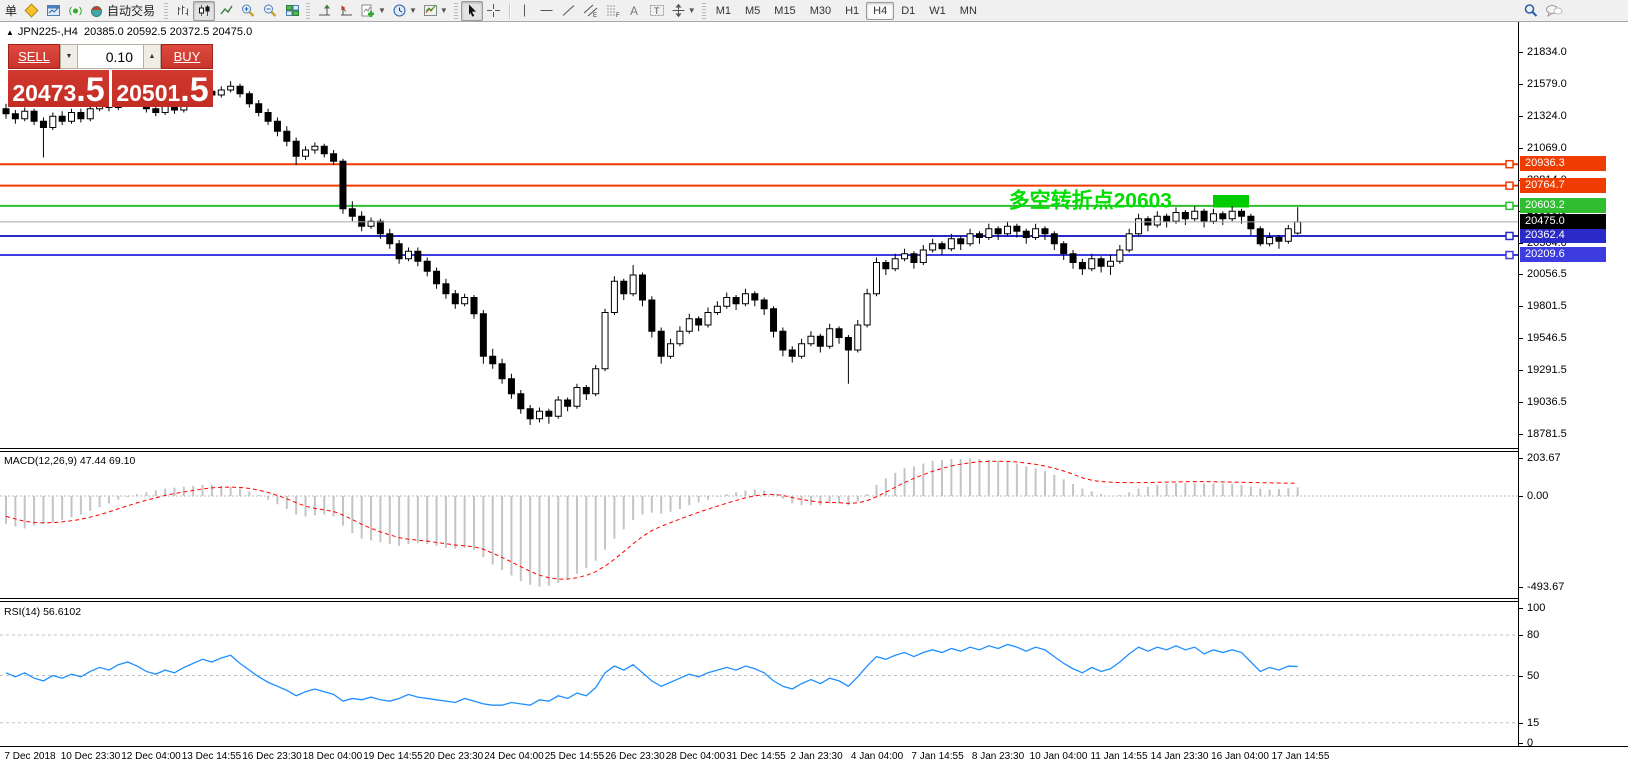 This screenshot has height=766, width=1628. Describe the element at coordinates (569, 11) in the screenshot. I see `trendline-tool` at that location.